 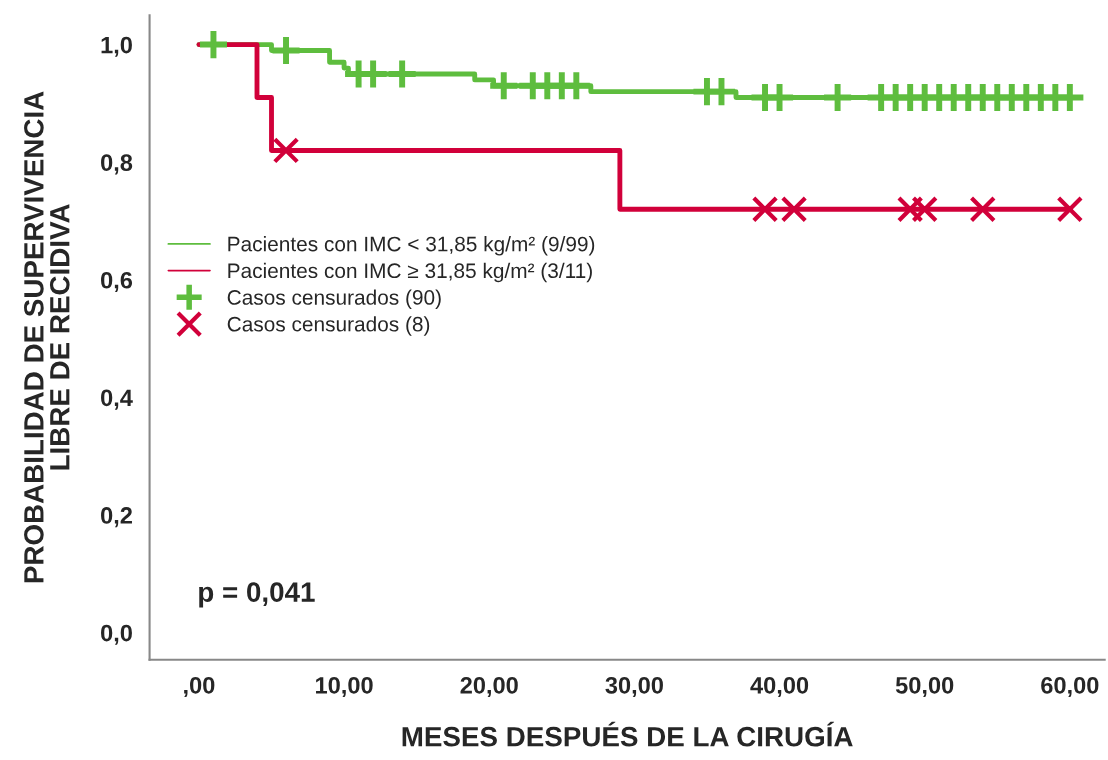 What do you see at coordinates (328, 326) in the screenshot?
I see `legend-label: Casos censurados (8)` at bounding box center [328, 326].